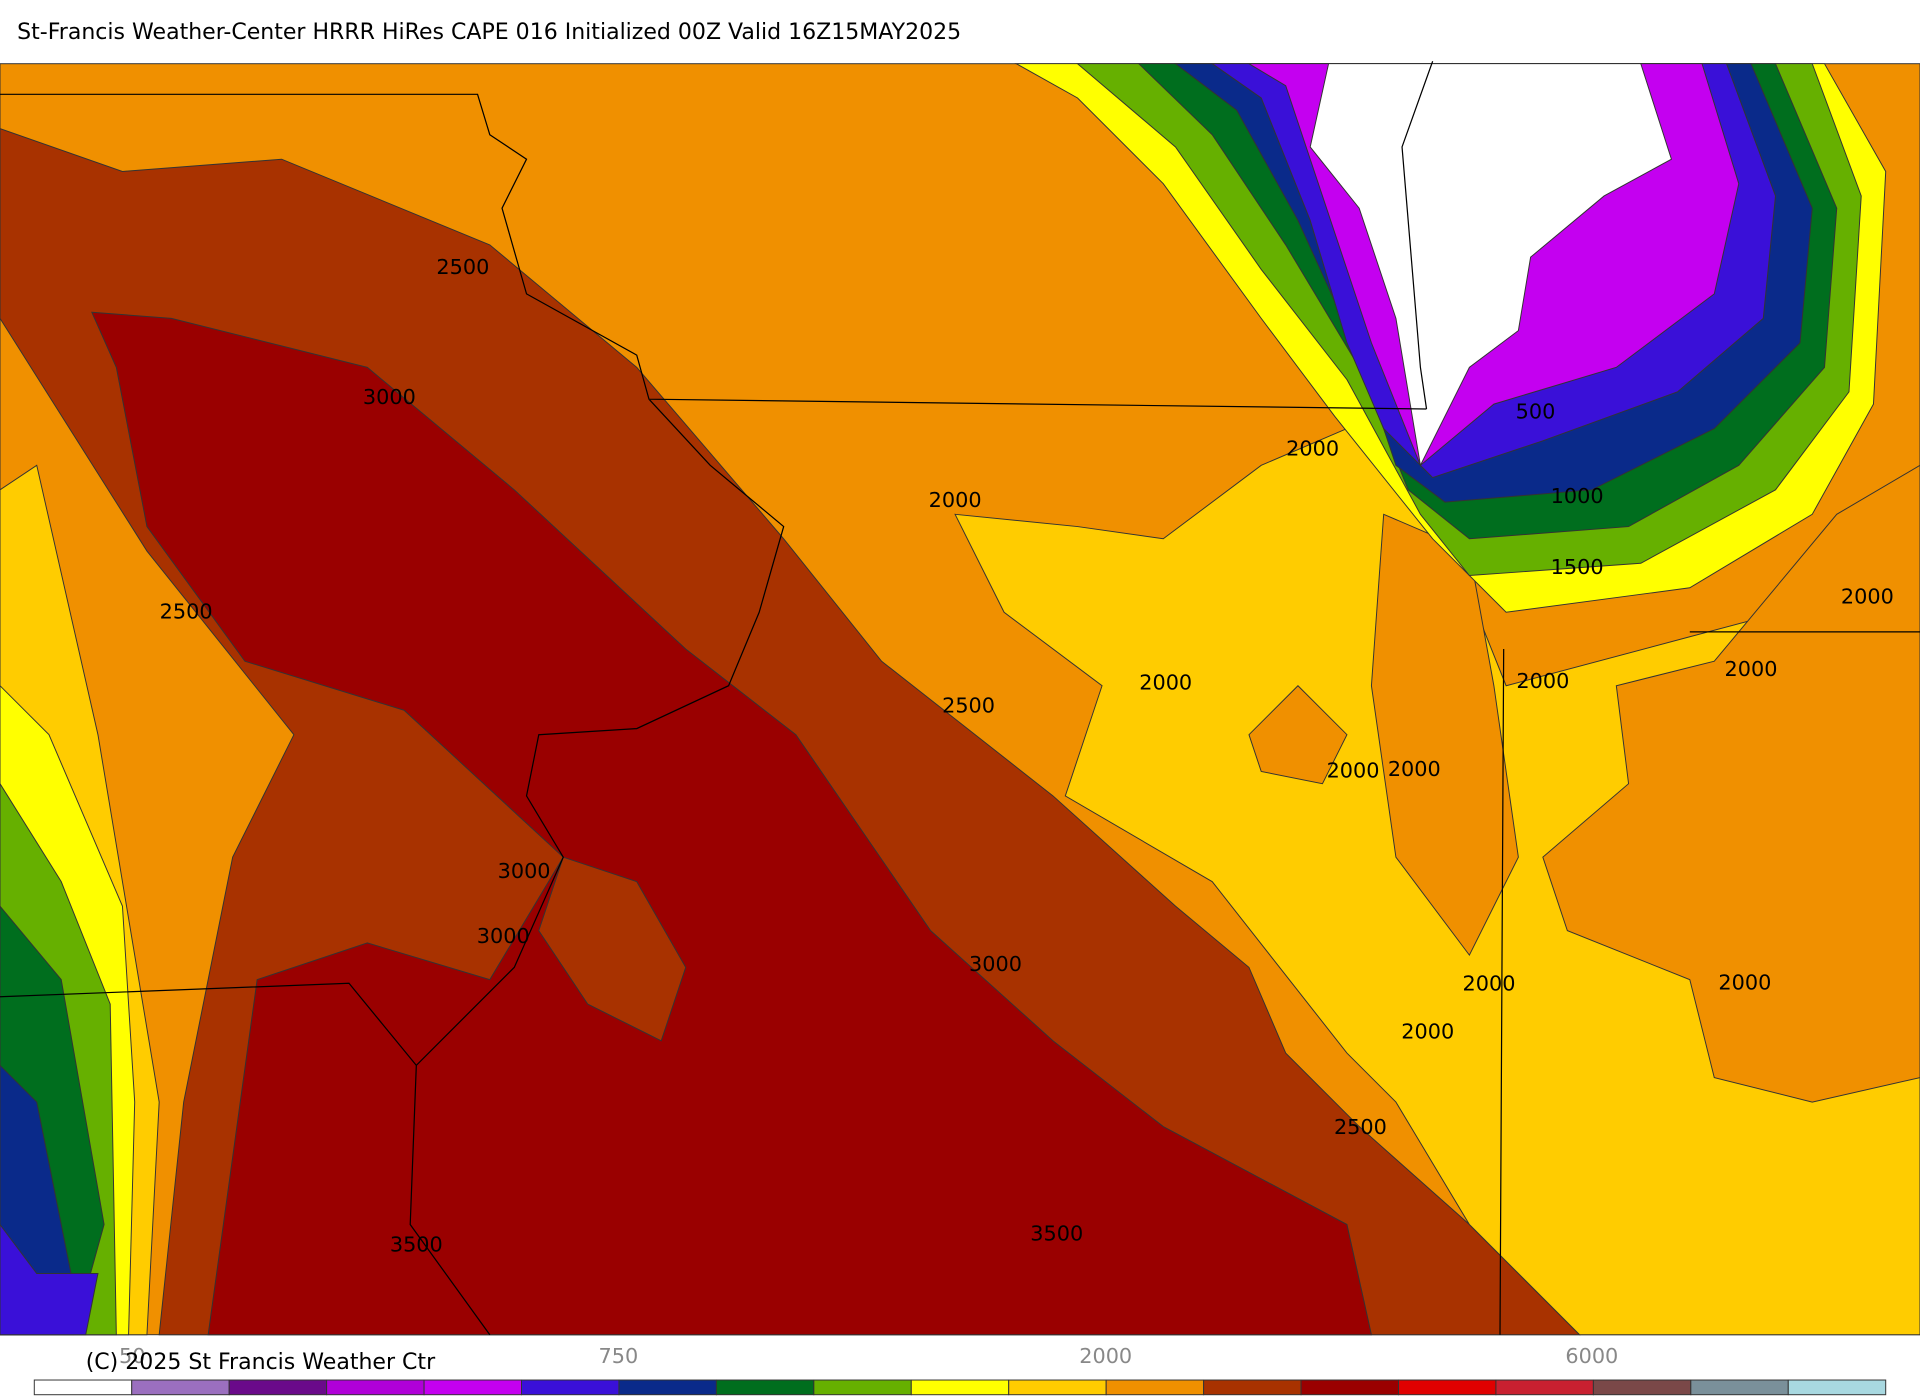  What do you see at coordinates (1577, 496) in the screenshot?
I see `contour-label: 1000` at bounding box center [1577, 496].